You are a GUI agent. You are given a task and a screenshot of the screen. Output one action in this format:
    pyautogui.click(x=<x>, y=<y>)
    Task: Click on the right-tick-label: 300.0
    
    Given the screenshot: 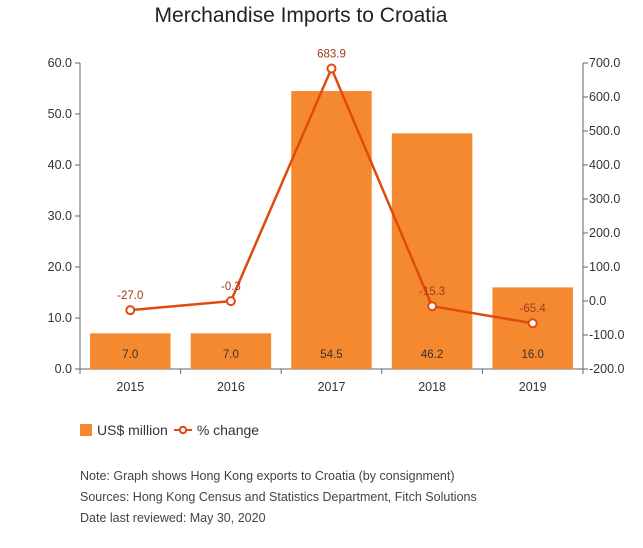 What is the action you would take?
    pyautogui.click(x=604, y=199)
    